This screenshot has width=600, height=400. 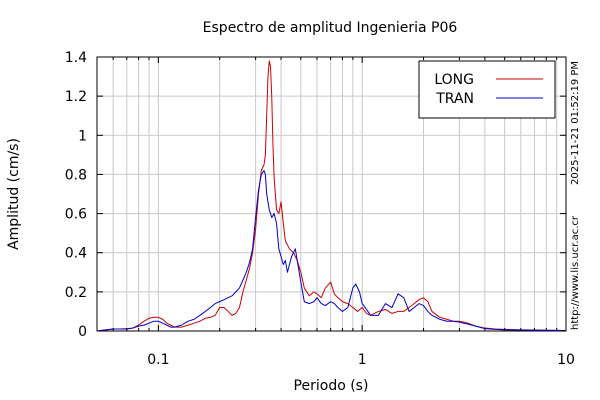 What do you see at coordinates (76, 175) in the screenshot?
I see `y-tick-label: 0.8` at bounding box center [76, 175].